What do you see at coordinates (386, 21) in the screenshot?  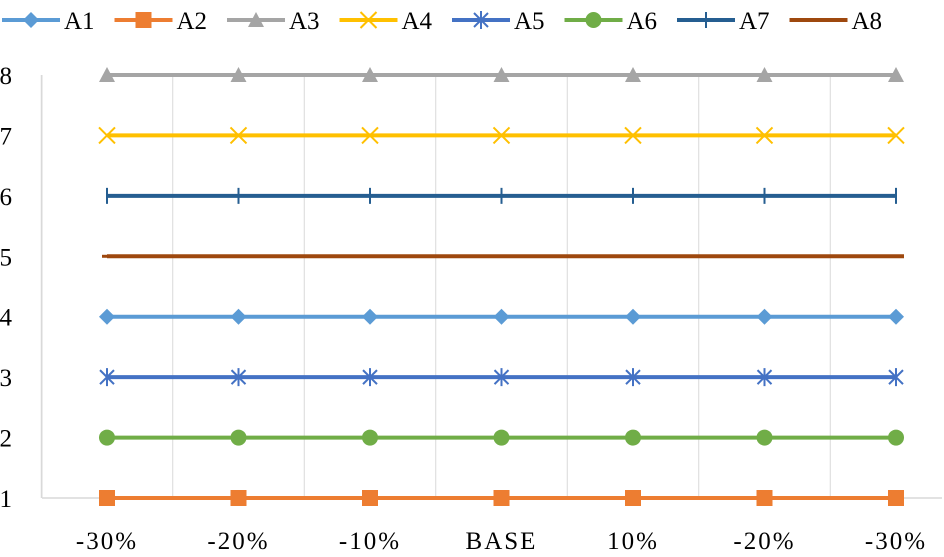 I see `legend-item-a4: A4` at bounding box center [386, 21].